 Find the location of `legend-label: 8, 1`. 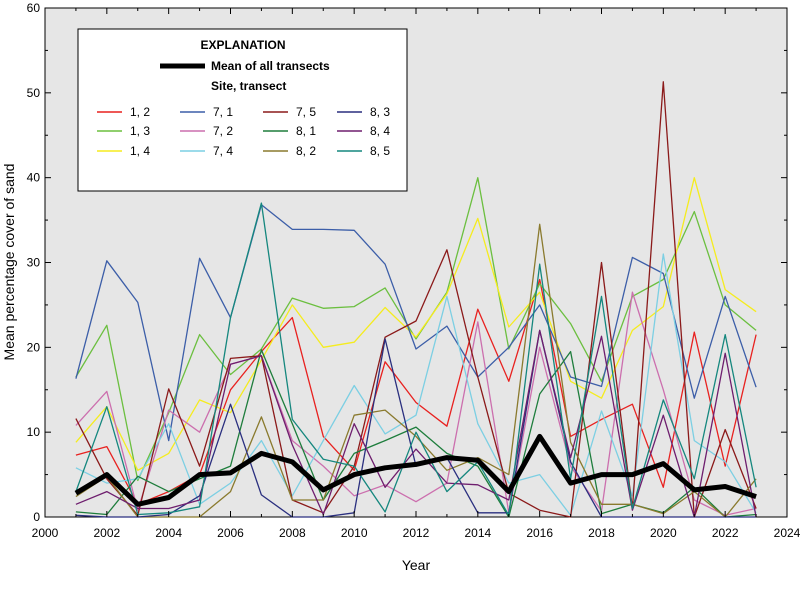

legend-label: 8, 1 is located at coordinates (306, 131).